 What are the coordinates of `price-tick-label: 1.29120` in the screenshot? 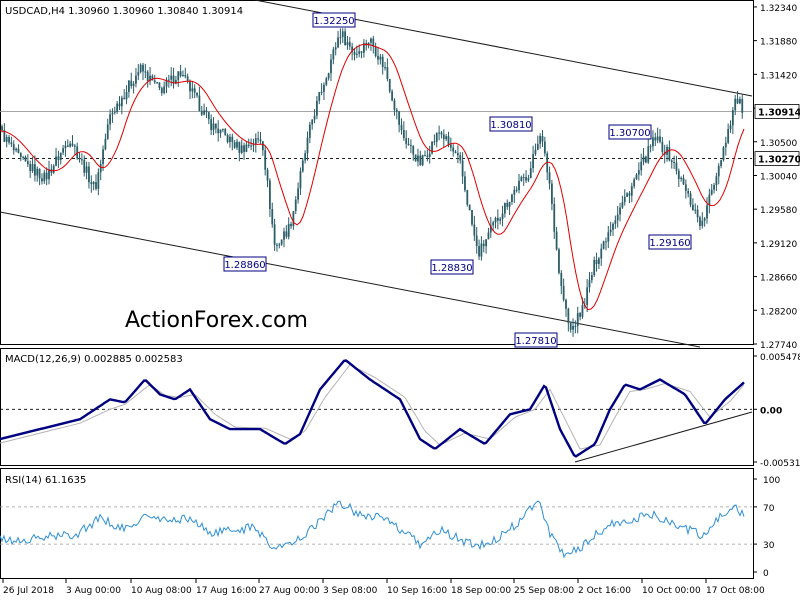 It's located at (778, 245).